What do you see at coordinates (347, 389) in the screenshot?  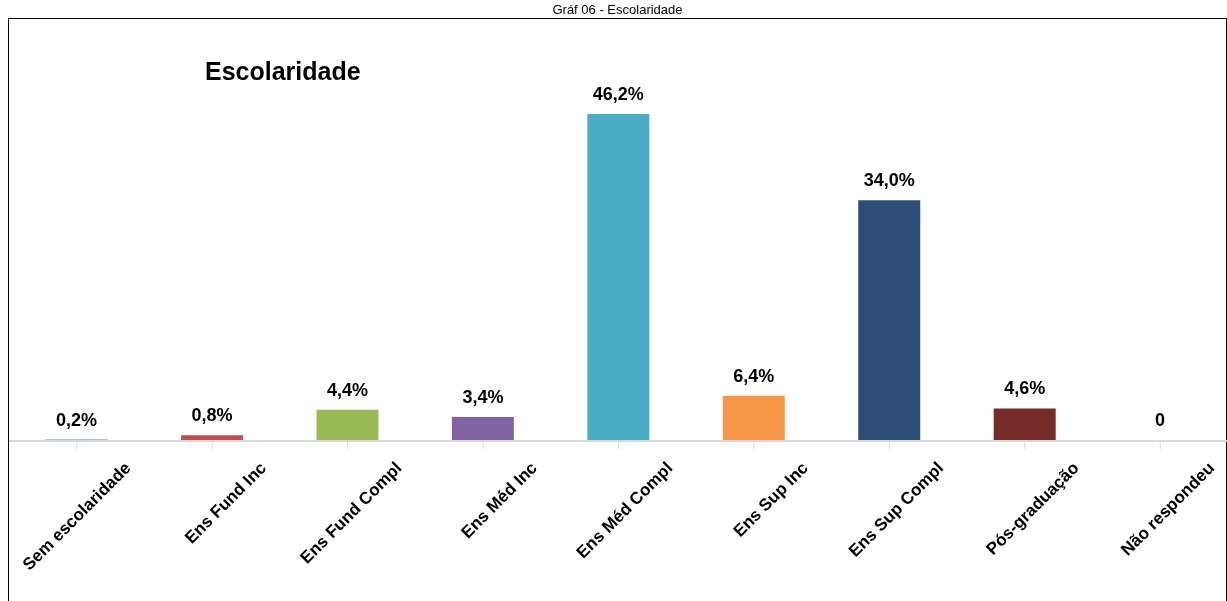 I see `data-label: 4,4%` at bounding box center [347, 389].